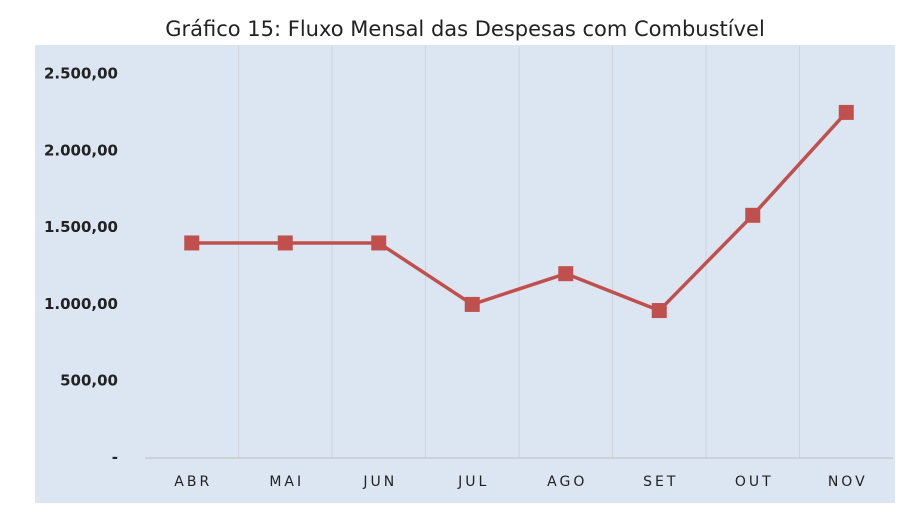 This screenshot has width=910, height=505. I want to click on y-tick-label: -, so click(115, 458).